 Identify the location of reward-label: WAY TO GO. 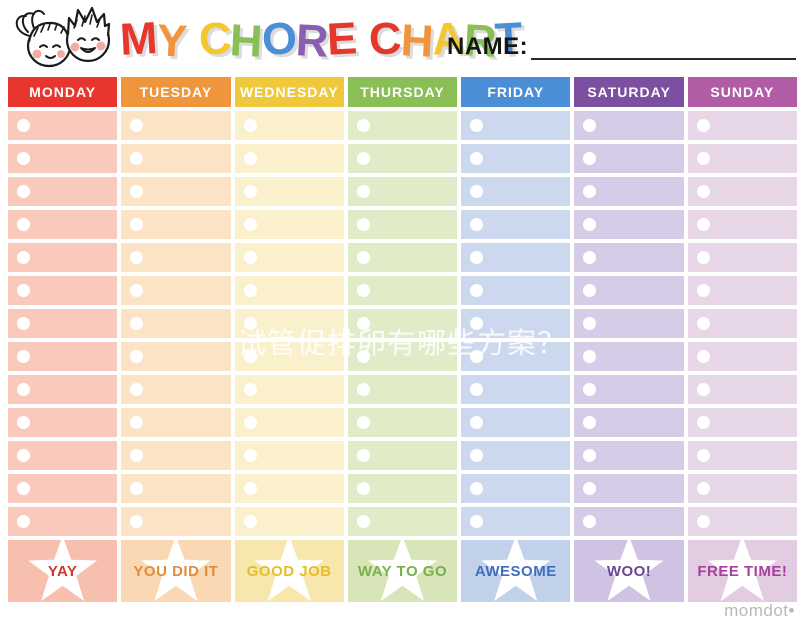
(402, 571).